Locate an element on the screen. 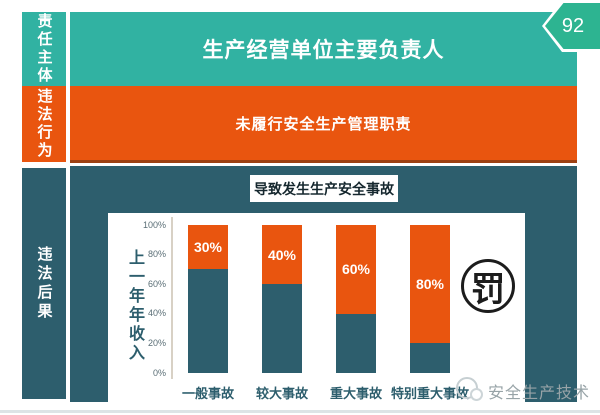 This screenshot has height=415, width=600. x-category-label: 重大事故 is located at coordinates (355, 393).